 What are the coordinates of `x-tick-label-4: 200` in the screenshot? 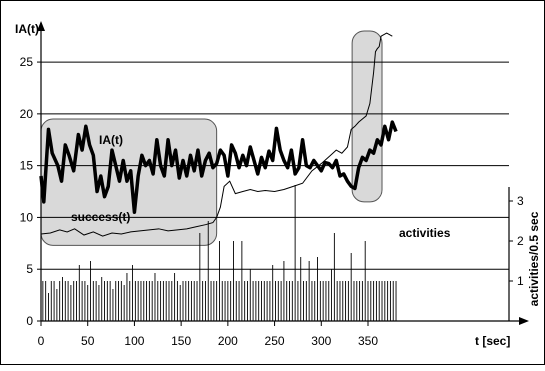 It's located at (228, 341).